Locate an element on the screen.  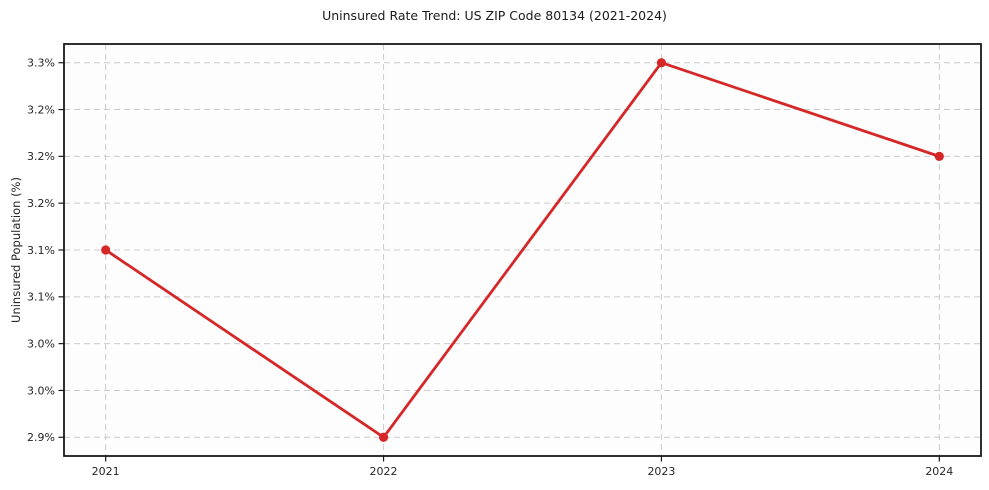
x-tick-label: 2022 is located at coordinates (384, 471).